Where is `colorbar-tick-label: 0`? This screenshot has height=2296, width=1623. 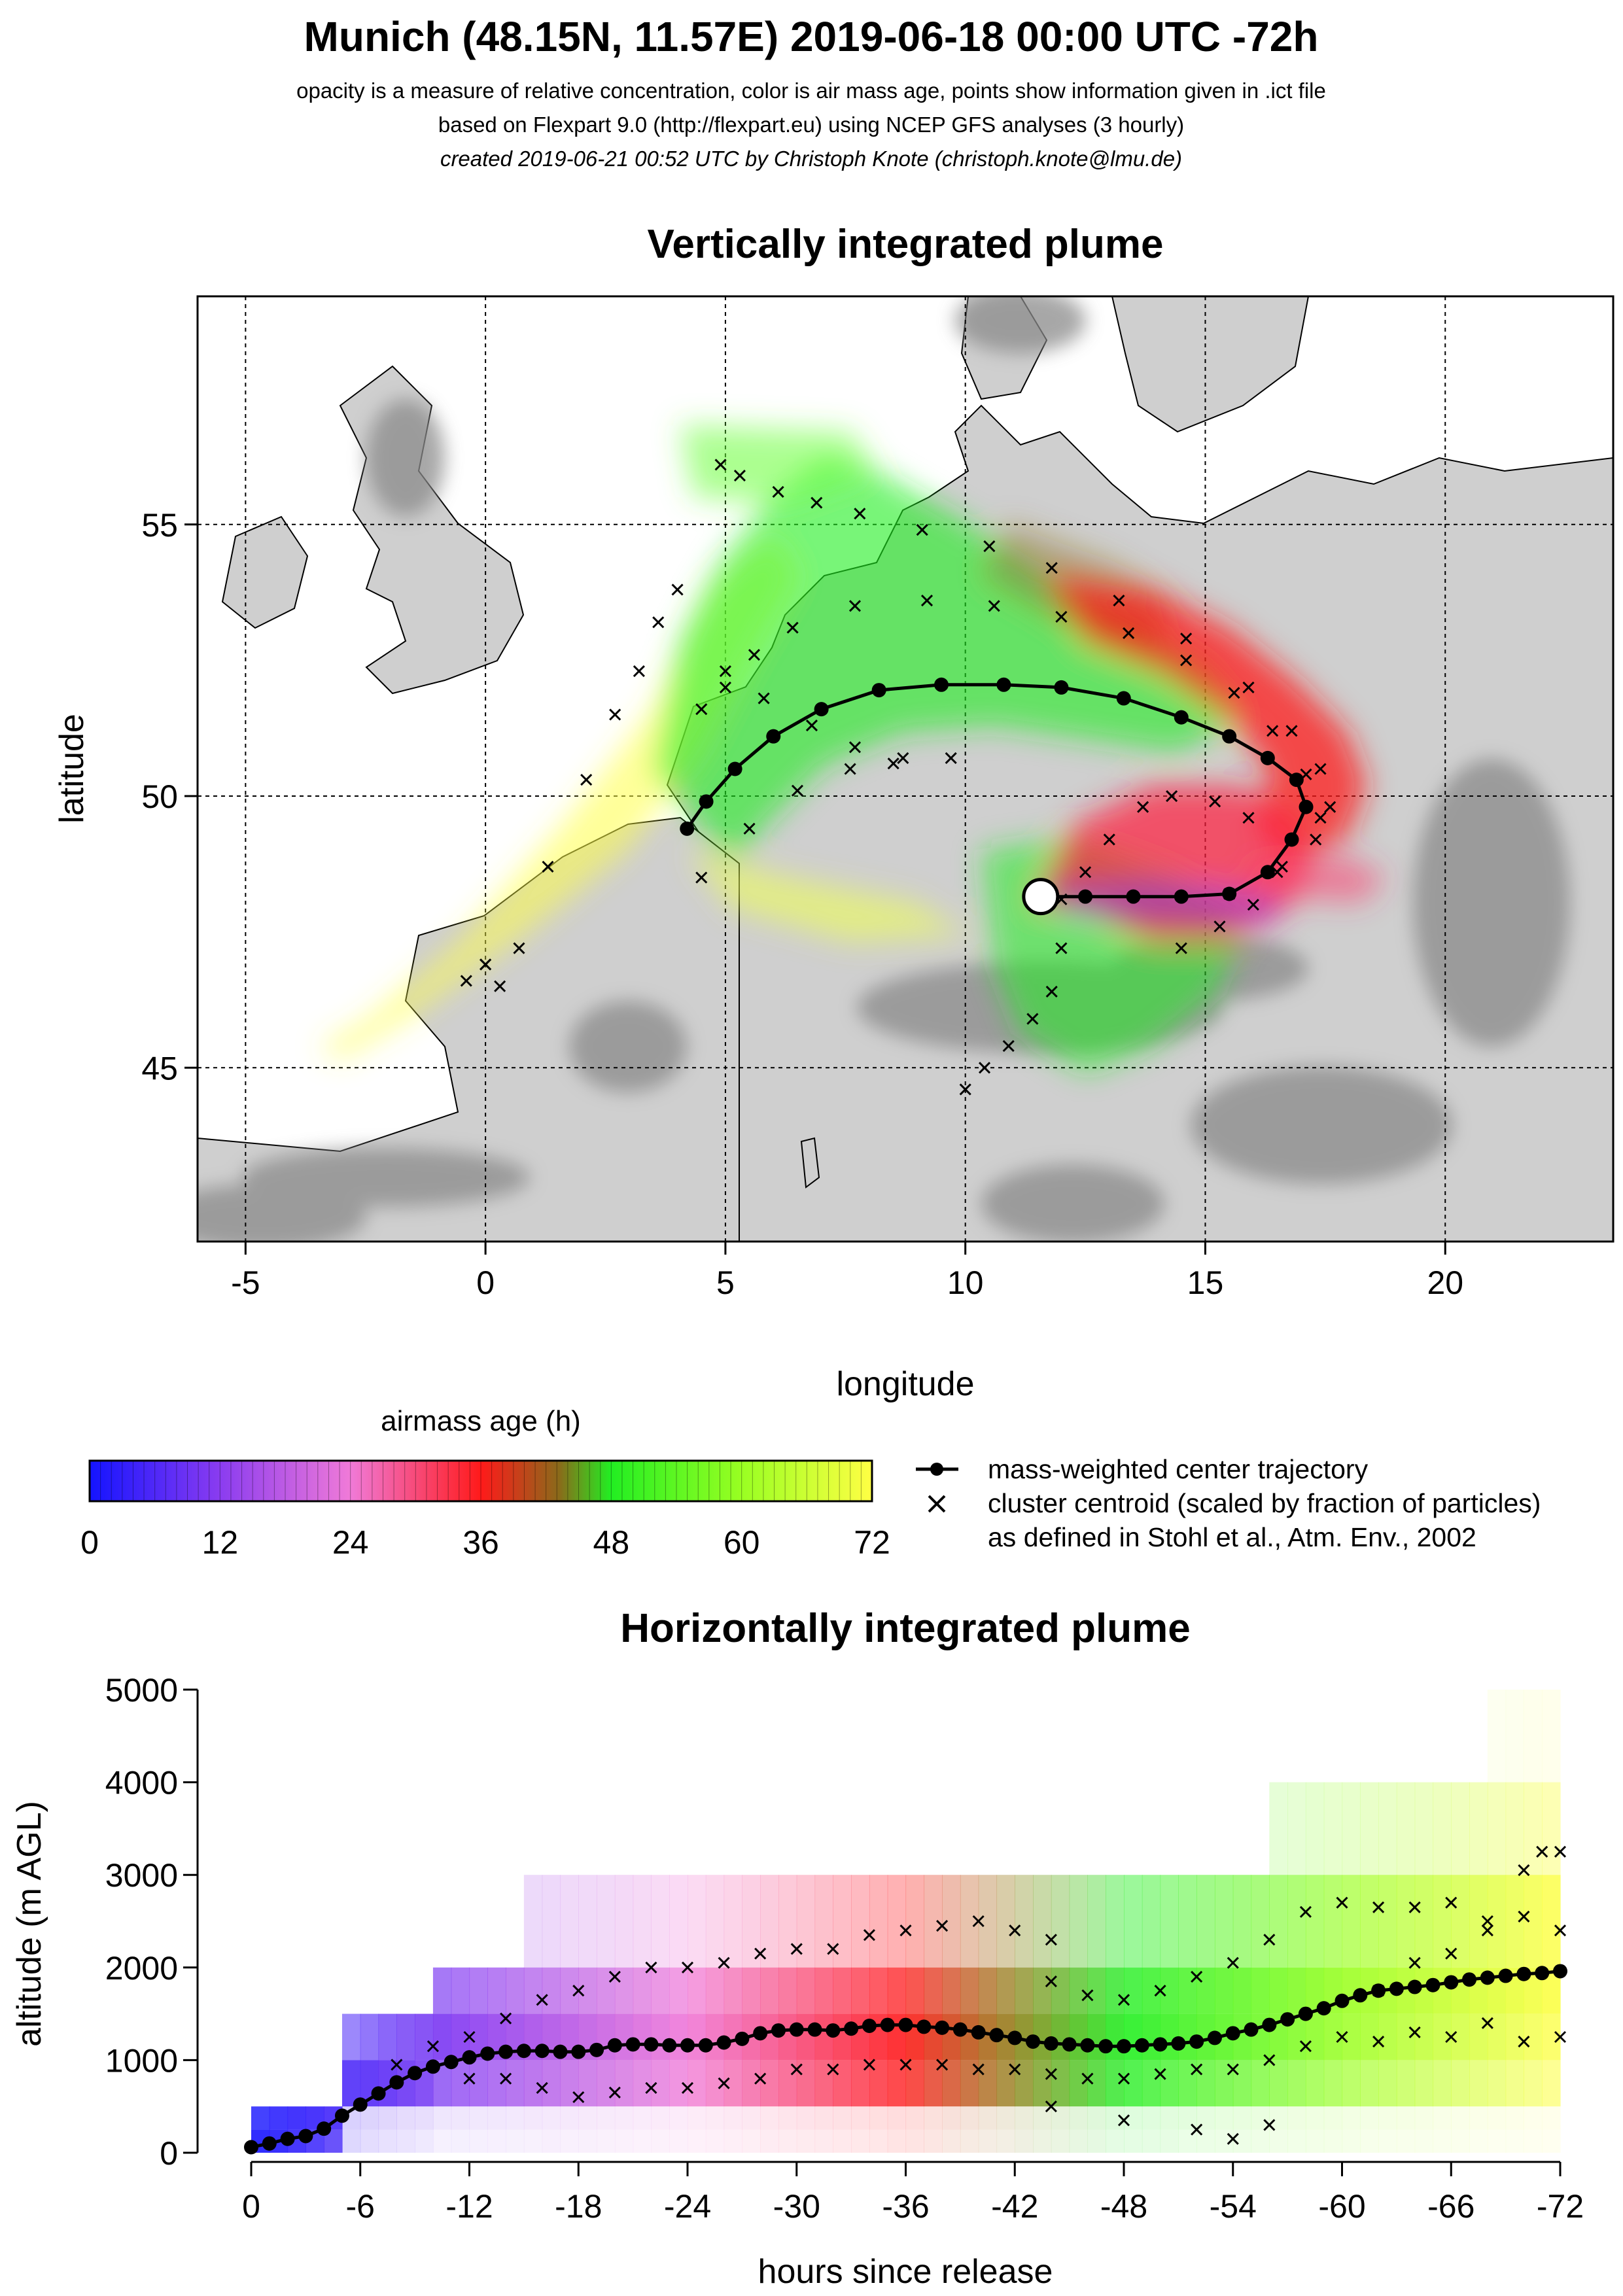 colorbar-tick-label: 0 is located at coordinates (89, 1542).